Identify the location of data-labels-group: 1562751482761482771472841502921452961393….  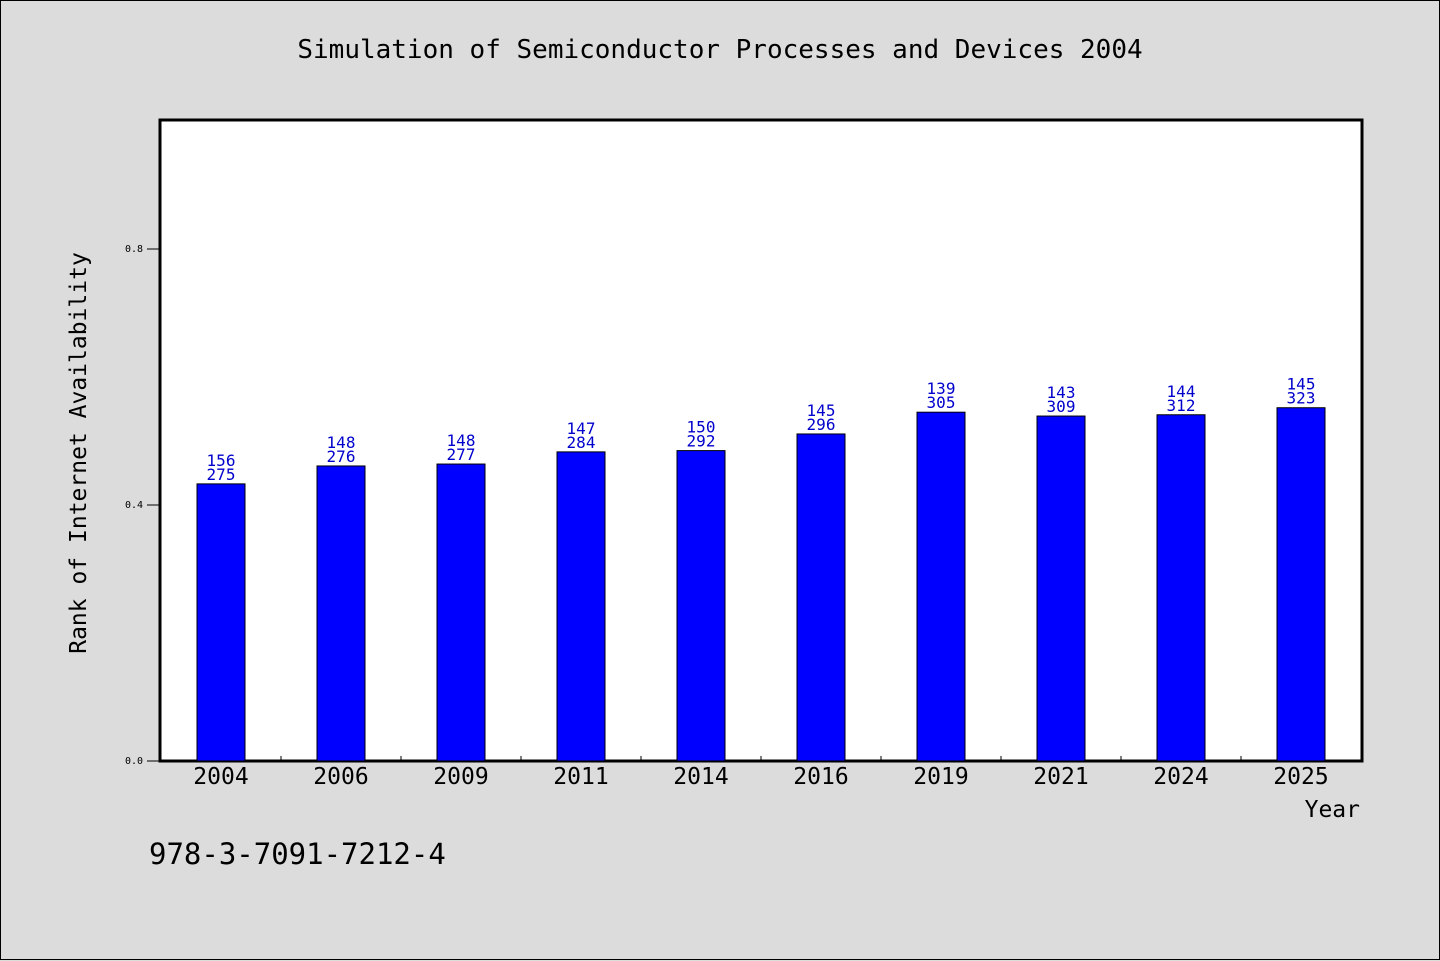
(761, 429).